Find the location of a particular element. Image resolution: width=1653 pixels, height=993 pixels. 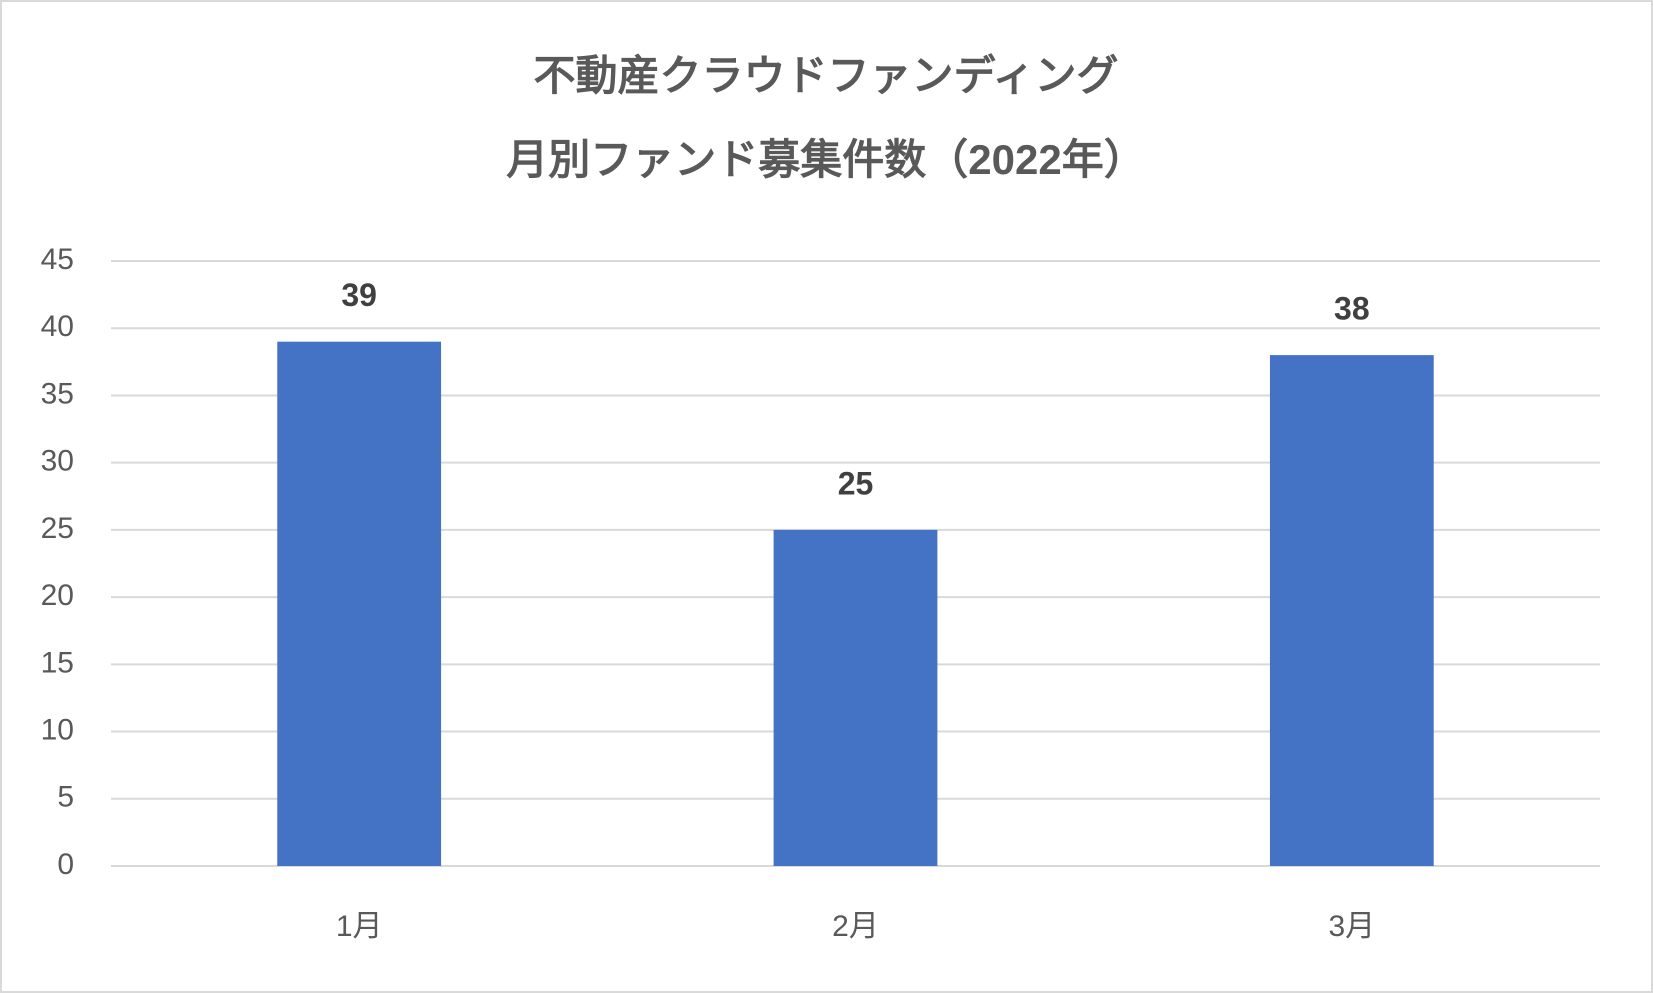

data-label: 25 is located at coordinates (856, 483).